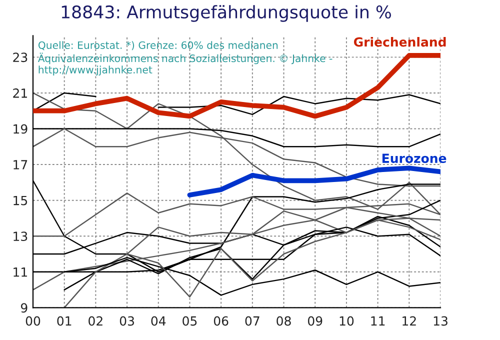 This screenshot has width=500, height=340. I want to click on x-tick-label: 01, so click(64, 321).